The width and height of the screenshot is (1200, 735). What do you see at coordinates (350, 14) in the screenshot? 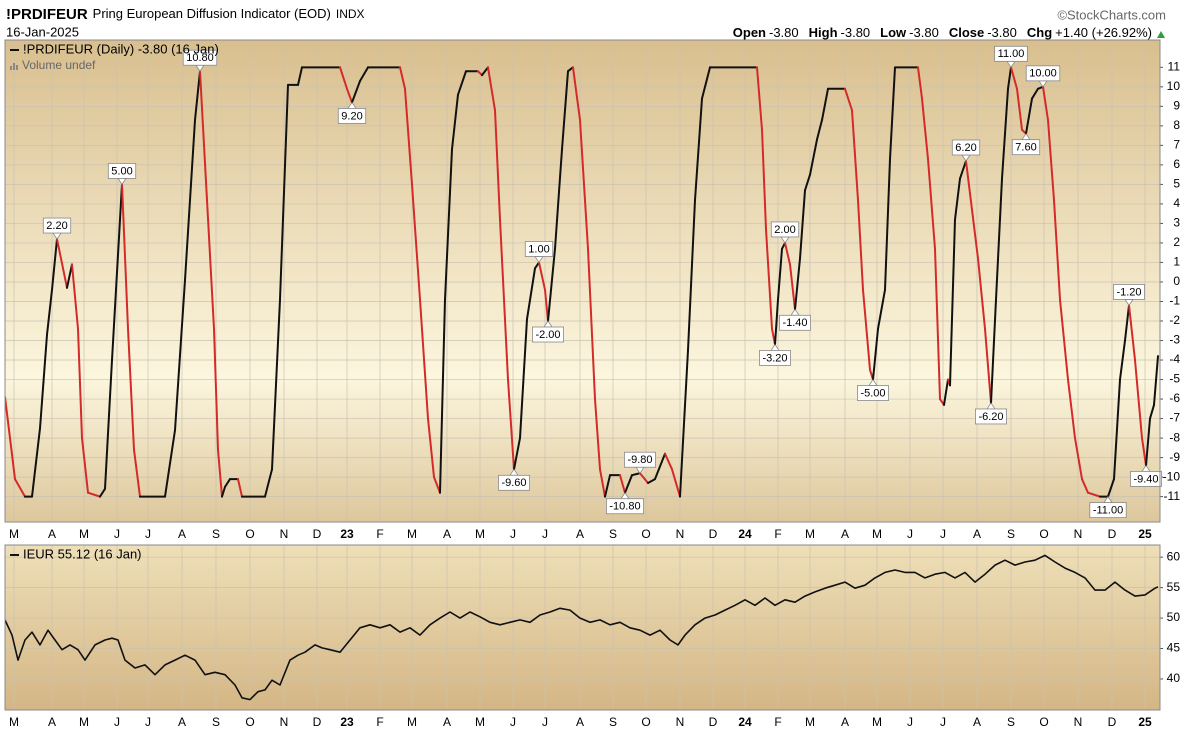
I see `exchange: INDX` at bounding box center [350, 14].